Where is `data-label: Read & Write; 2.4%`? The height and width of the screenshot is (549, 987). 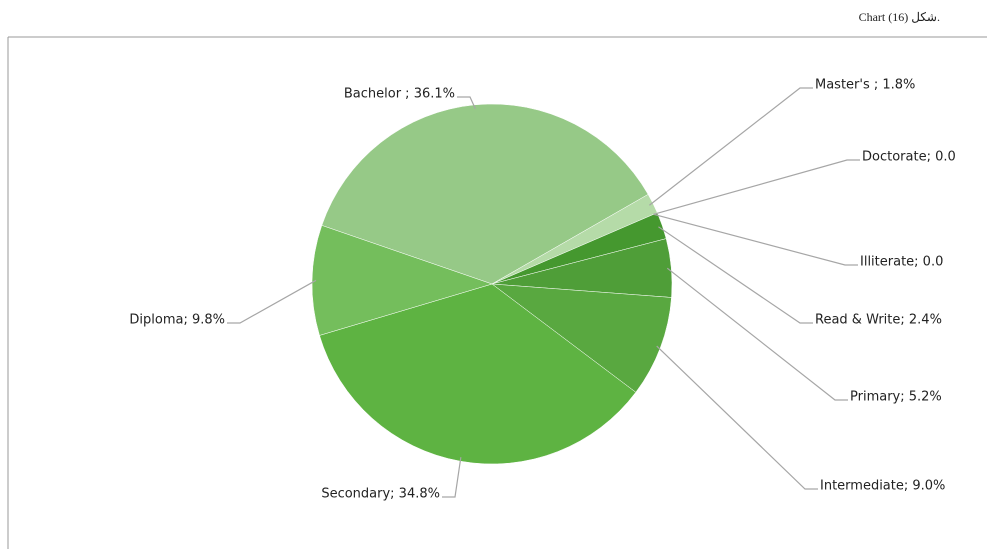
data-label: Read & Write; 2.4% is located at coordinates (878, 320).